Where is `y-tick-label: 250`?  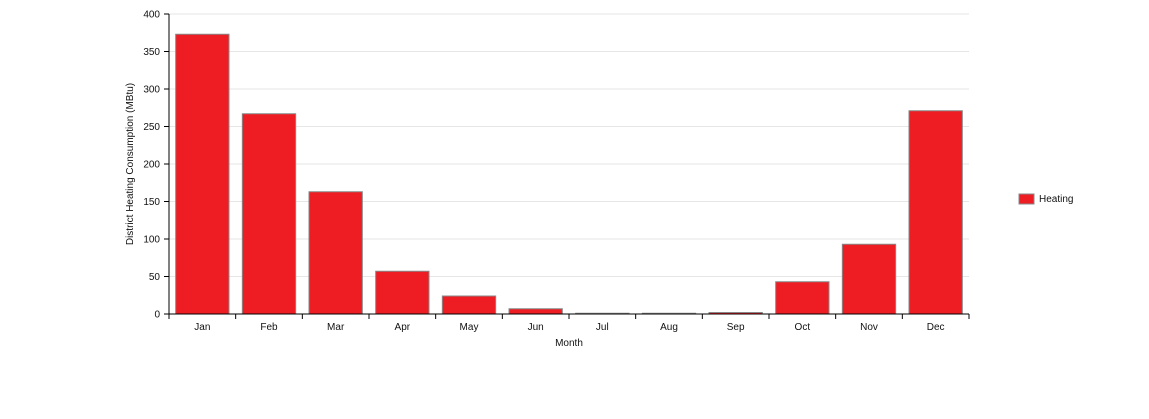 y-tick-label: 250 is located at coordinates (151, 127).